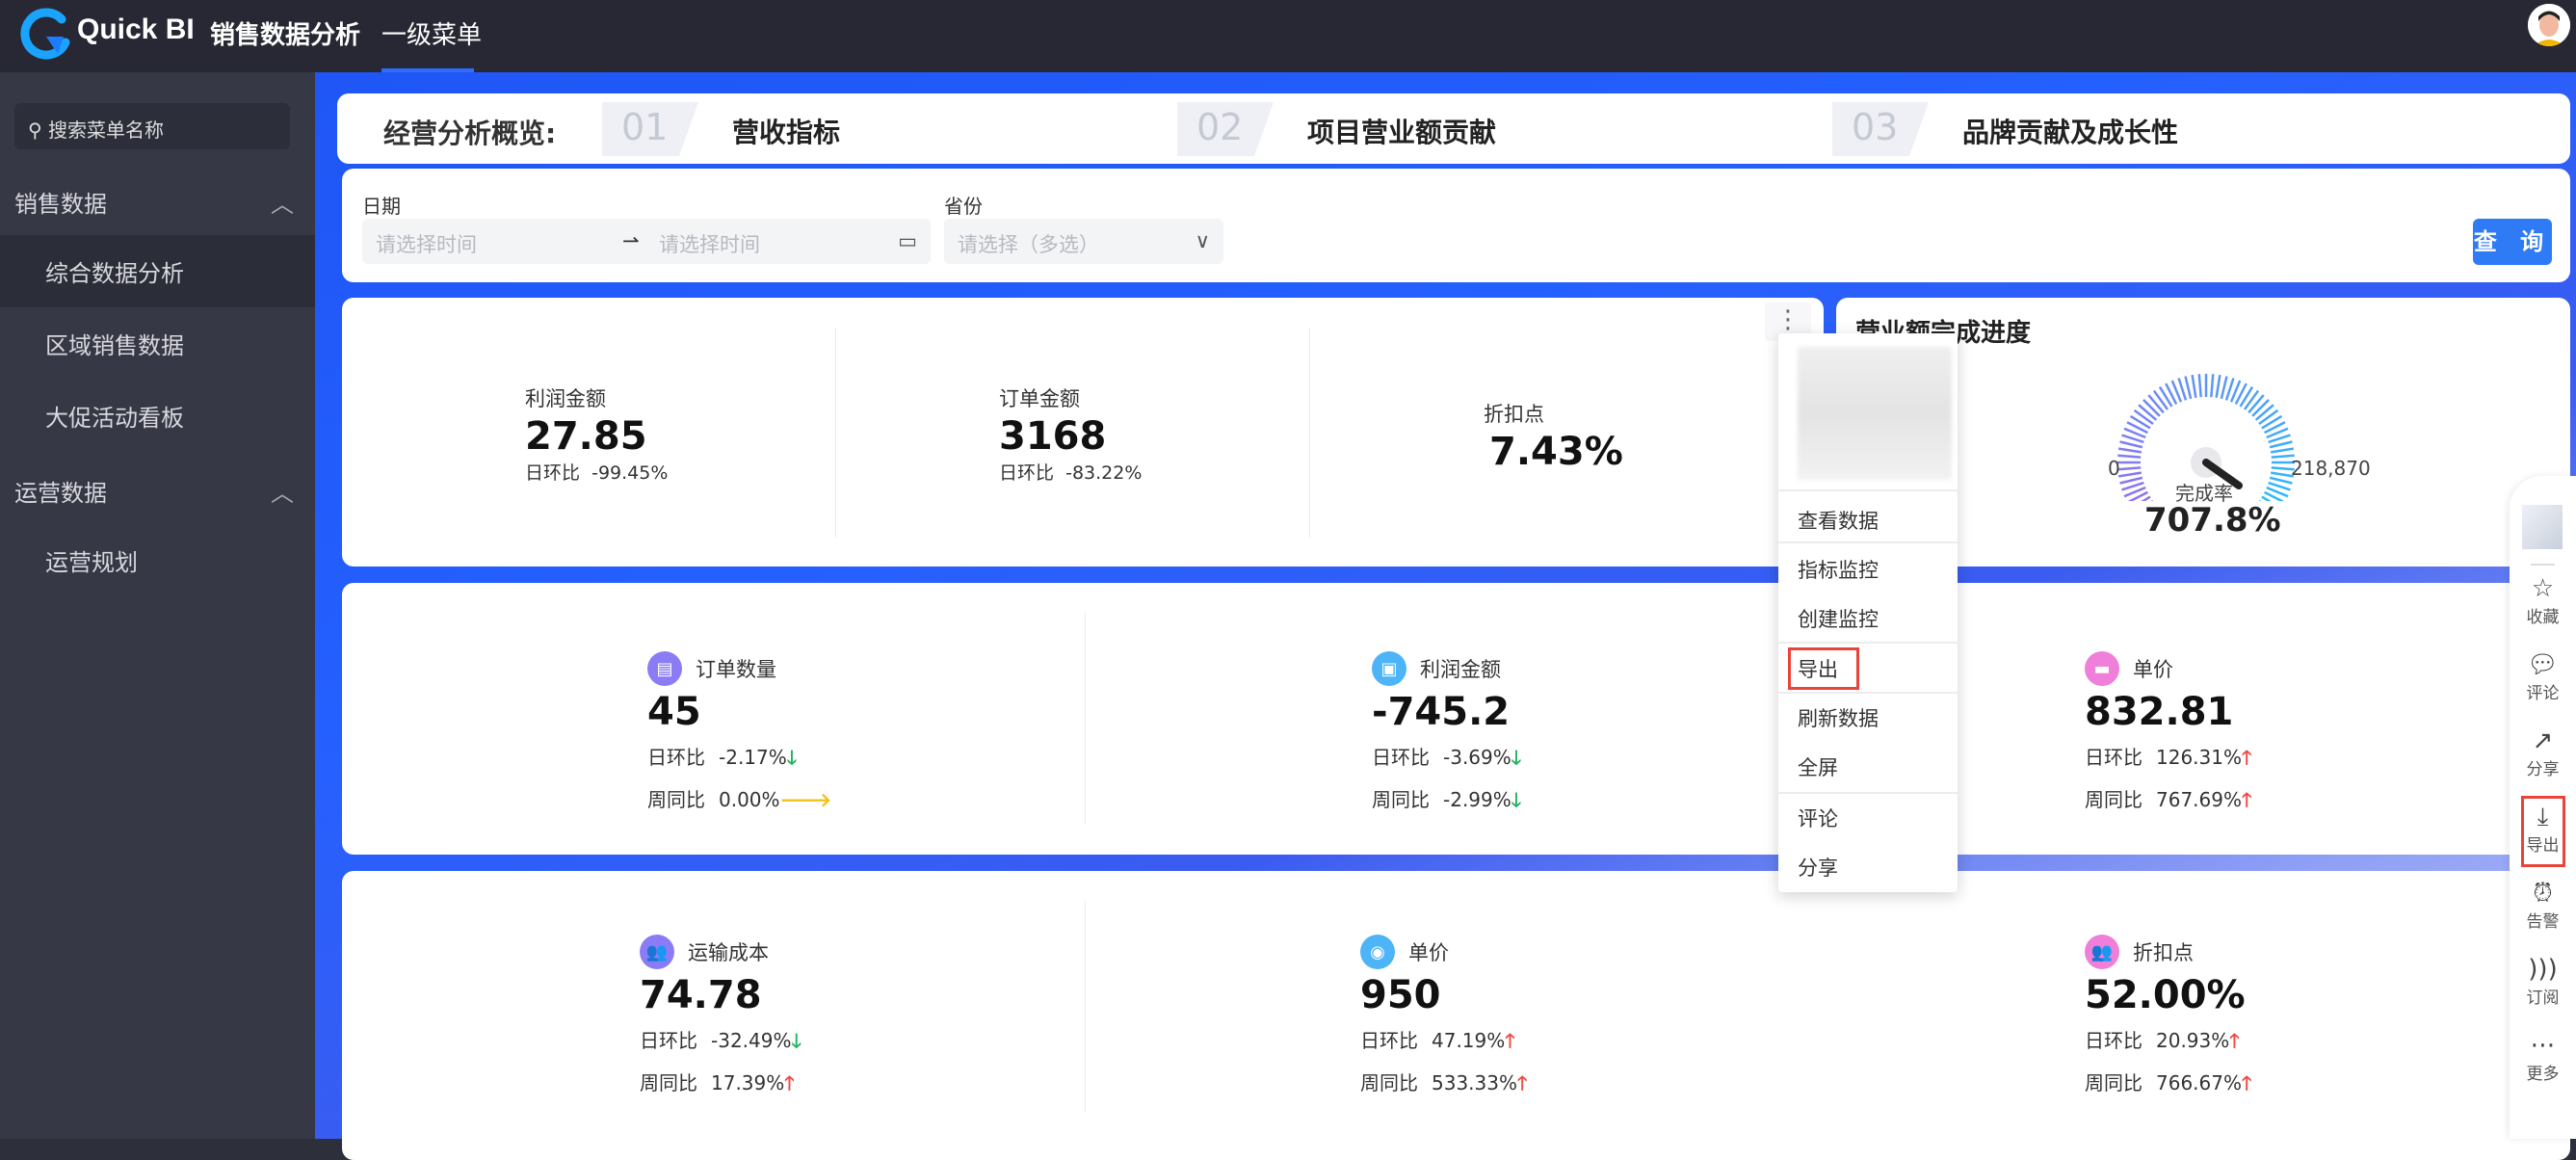 Image resolution: width=2576 pixels, height=1160 pixels. I want to click on menu-item: 全屏, so click(1818, 766).